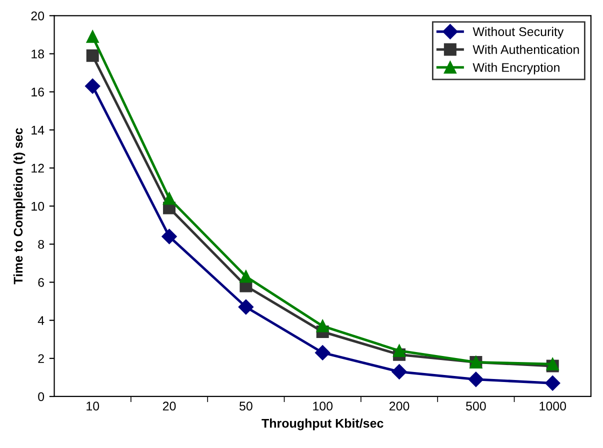 The width and height of the screenshot is (603, 448). I want to click on y-tick-label: 20, so click(37, 15).